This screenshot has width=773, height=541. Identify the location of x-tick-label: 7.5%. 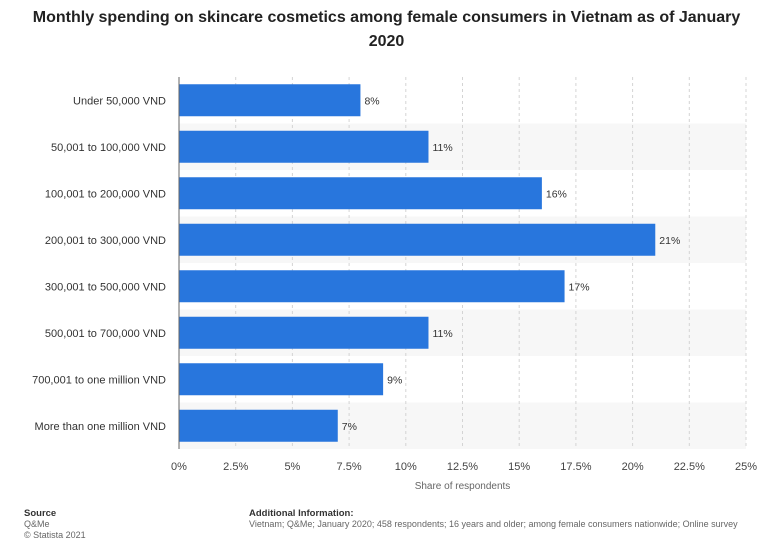
(349, 467).